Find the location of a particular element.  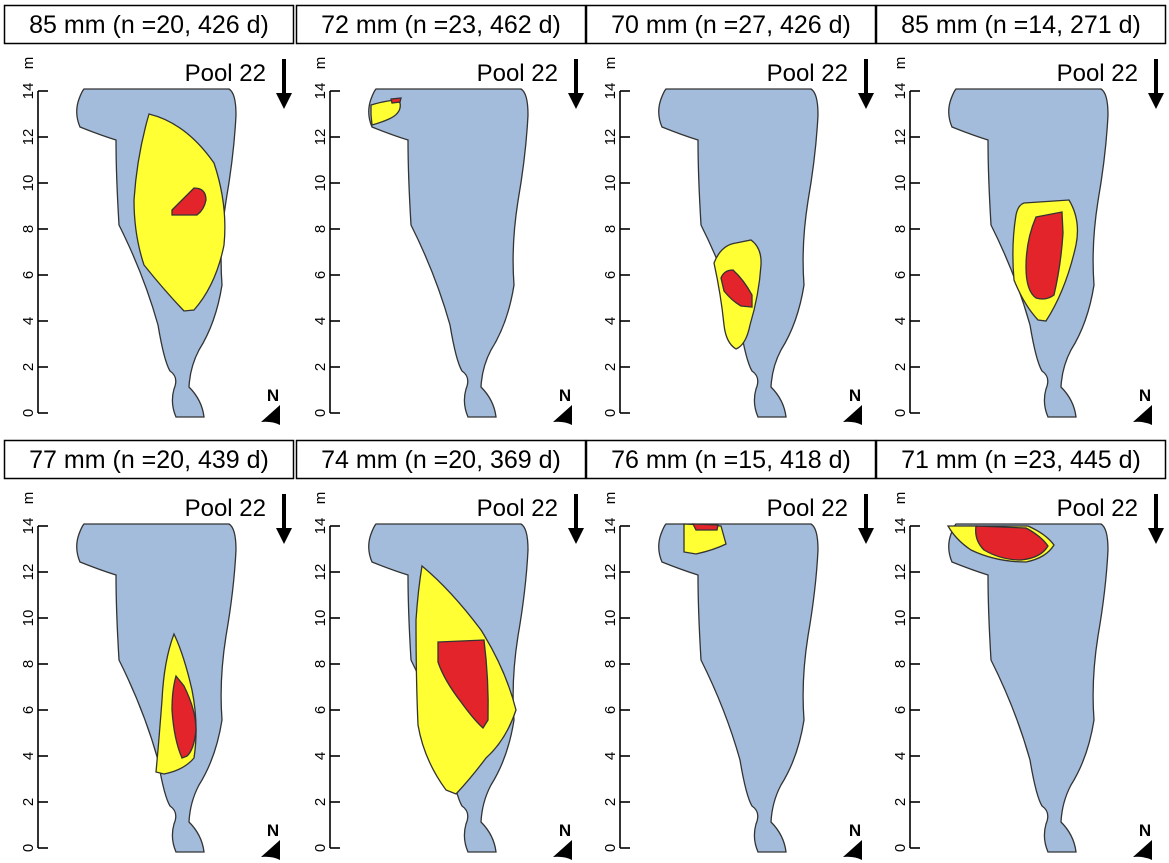

panel-caption: 72 mm (n =23, 462 d) is located at coordinates (441, 25).